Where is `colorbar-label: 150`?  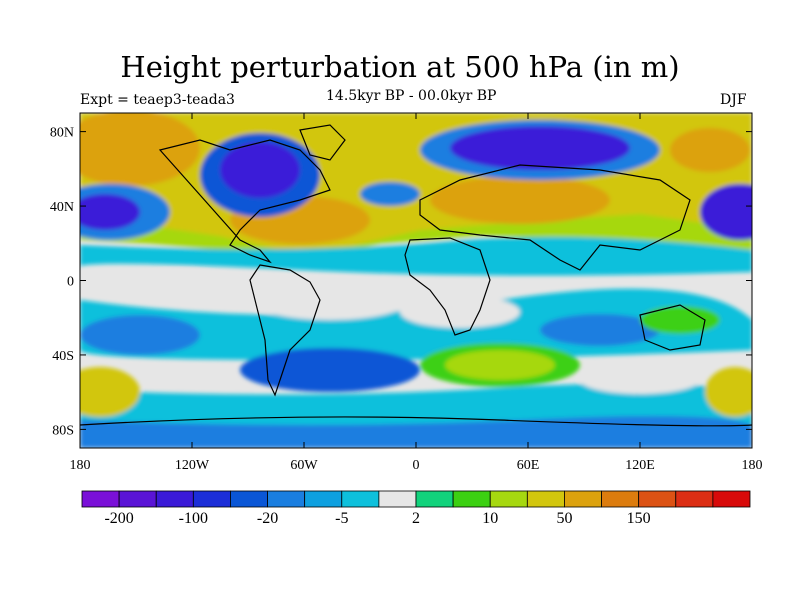 colorbar-label: 150 is located at coordinates (639, 518).